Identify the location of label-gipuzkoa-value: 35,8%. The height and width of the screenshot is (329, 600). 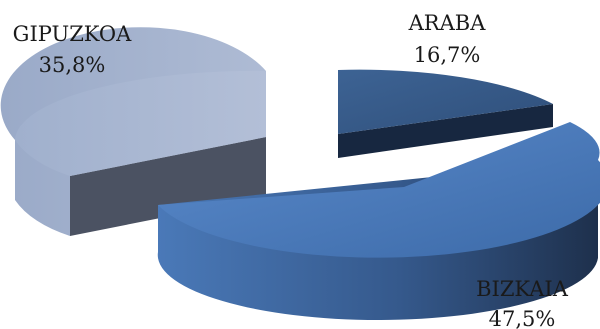
(72, 65).